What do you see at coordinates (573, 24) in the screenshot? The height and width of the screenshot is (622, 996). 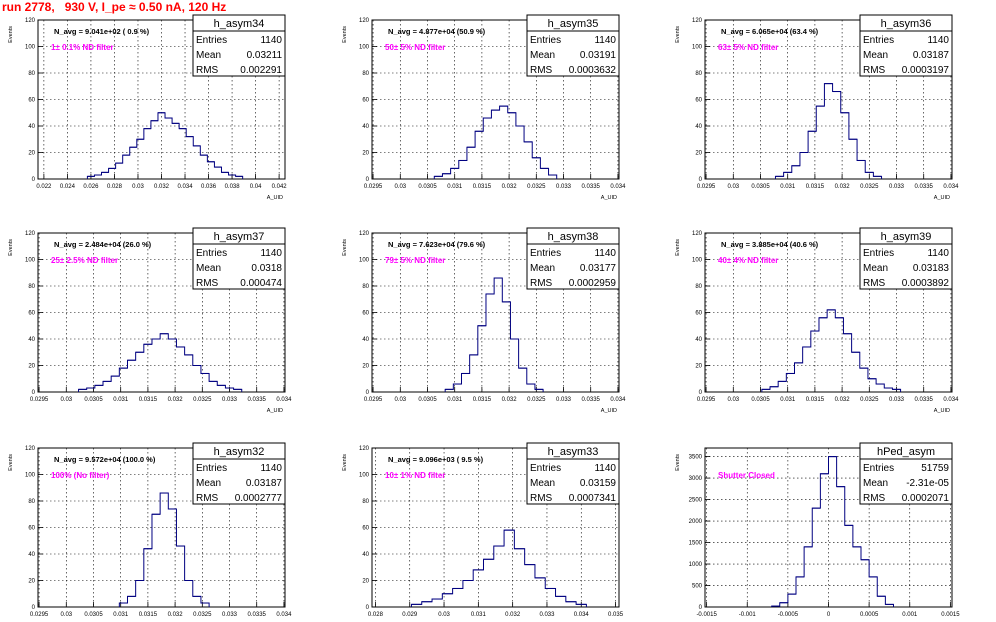 I see `stats-title: h_asym35` at bounding box center [573, 24].